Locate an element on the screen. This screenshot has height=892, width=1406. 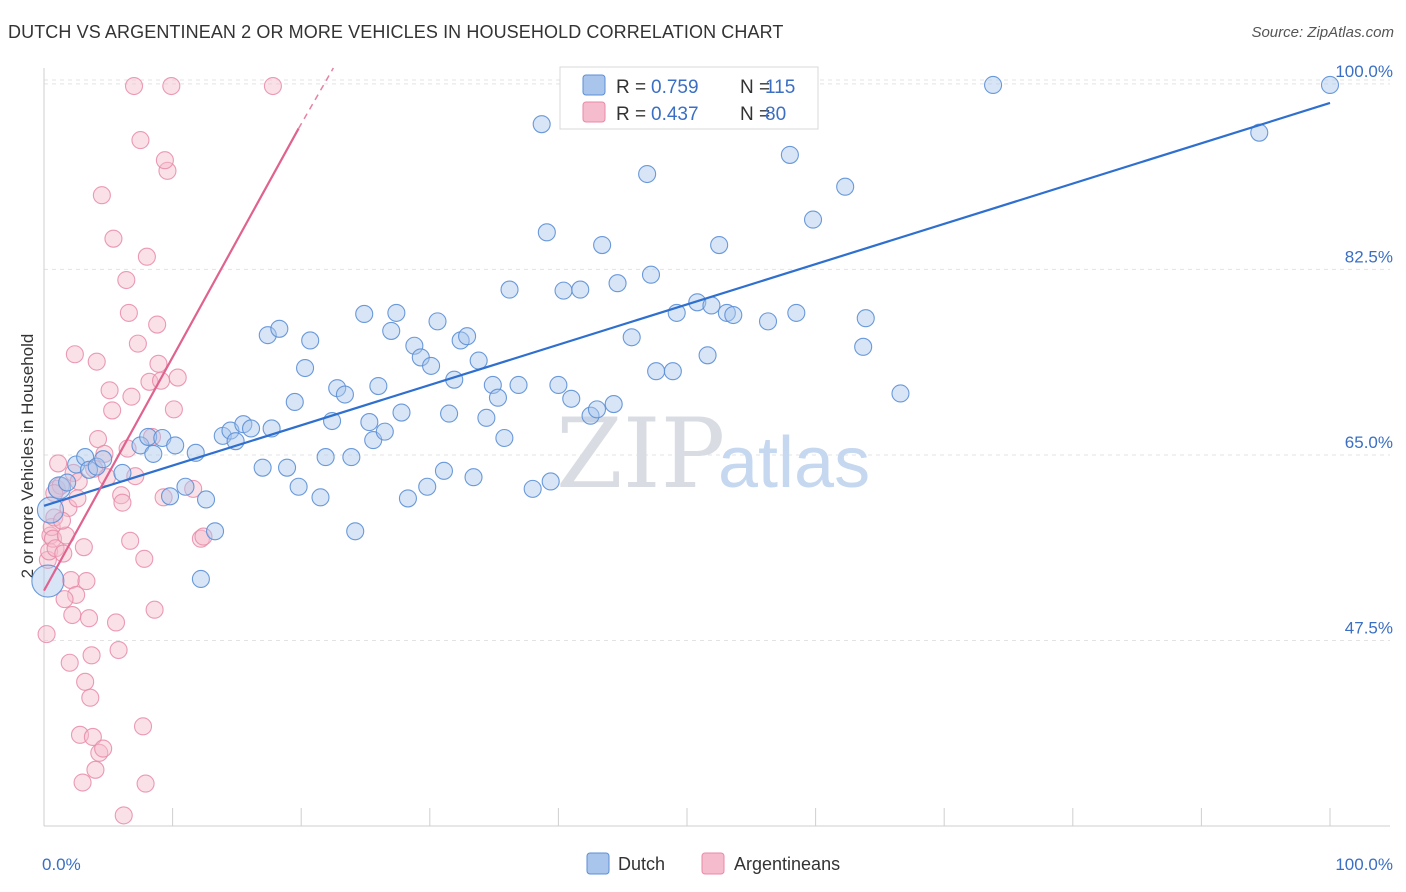
bottom-legend-label-dutch: Dutch is located at coordinates (641, 864).